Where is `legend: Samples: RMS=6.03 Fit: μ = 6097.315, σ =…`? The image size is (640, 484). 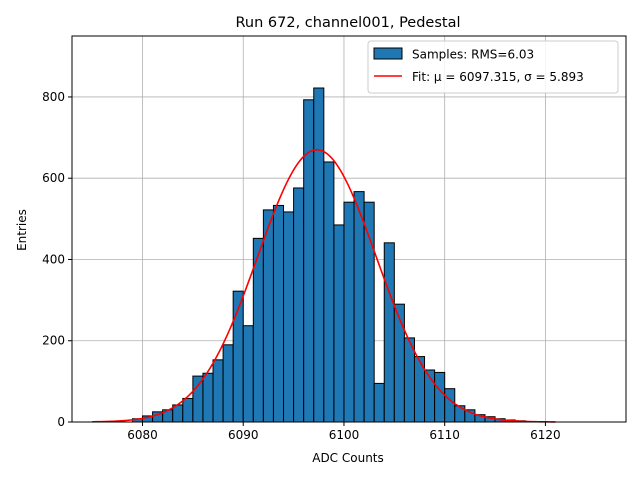
legend: Samples: RMS=6.03 Fit: μ = 6097.315, σ =… is located at coordinates (493, 67).